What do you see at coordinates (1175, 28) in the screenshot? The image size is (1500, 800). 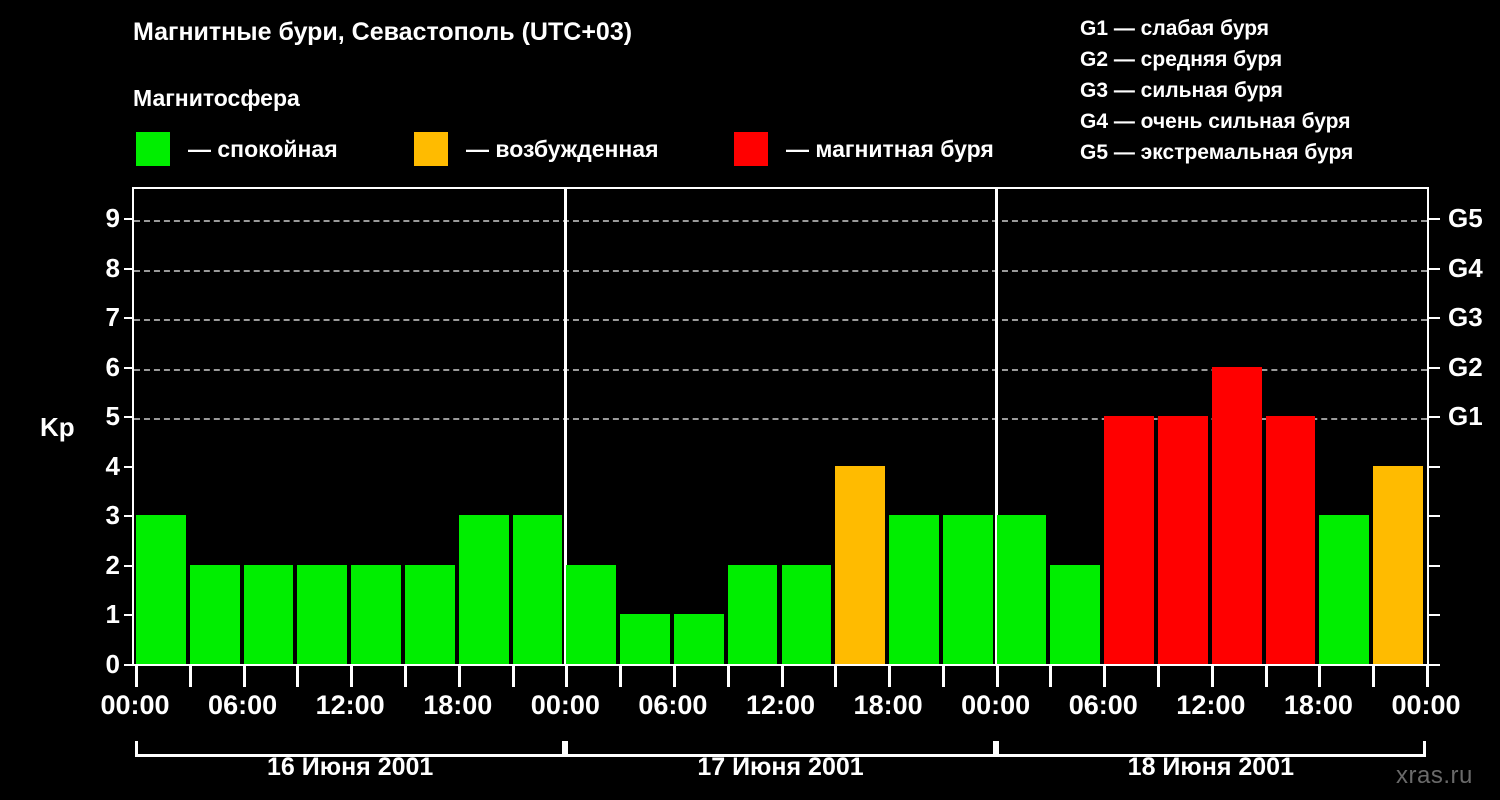 I see `g-legend-row-1: G1 — слабая буря` at bounding box center [1175, 28].